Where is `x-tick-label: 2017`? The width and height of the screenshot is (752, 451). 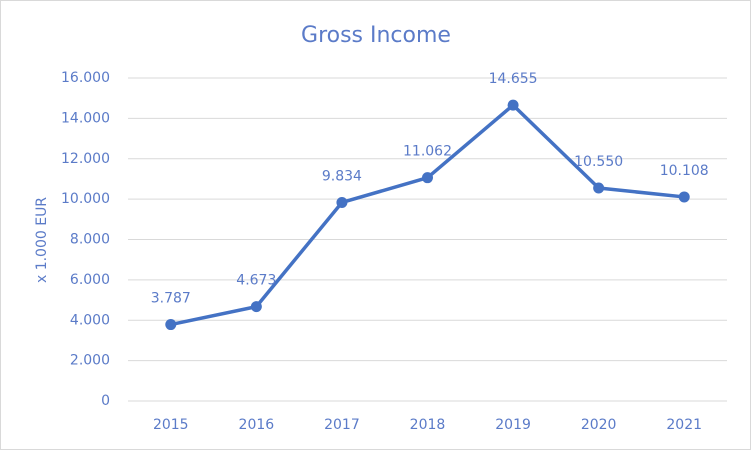
x-tick-label: 2017 is located at coordinates (342, 425).